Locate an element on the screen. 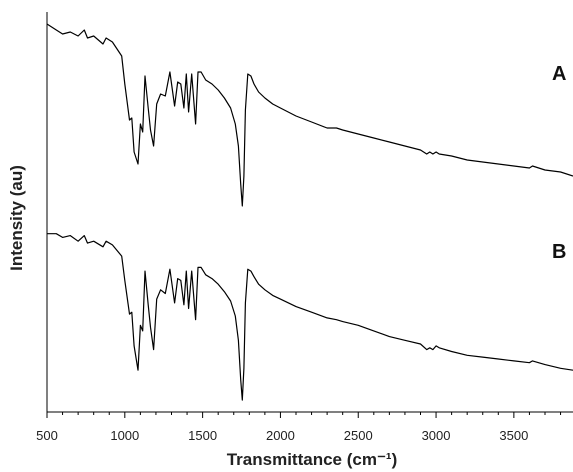 This screenshot has width=573, height=472. x-axis-ticks: 500 1000 1500 2000 2500 3000 3500 is located at coordinates (299, 427).